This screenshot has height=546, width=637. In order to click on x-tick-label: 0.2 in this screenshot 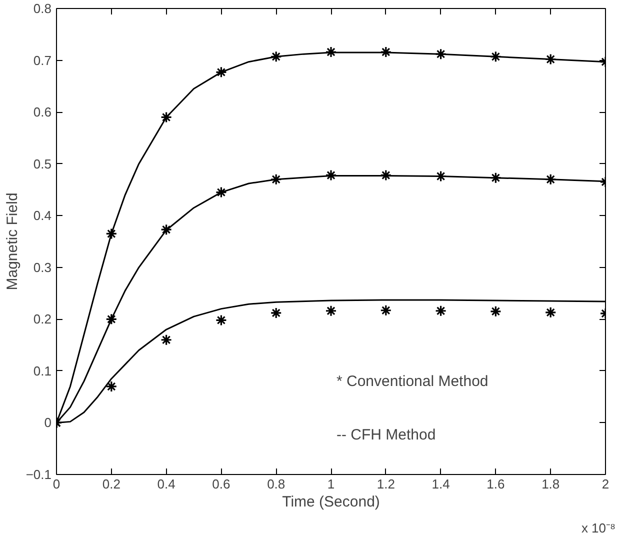, I will do `click(111, 484)`.